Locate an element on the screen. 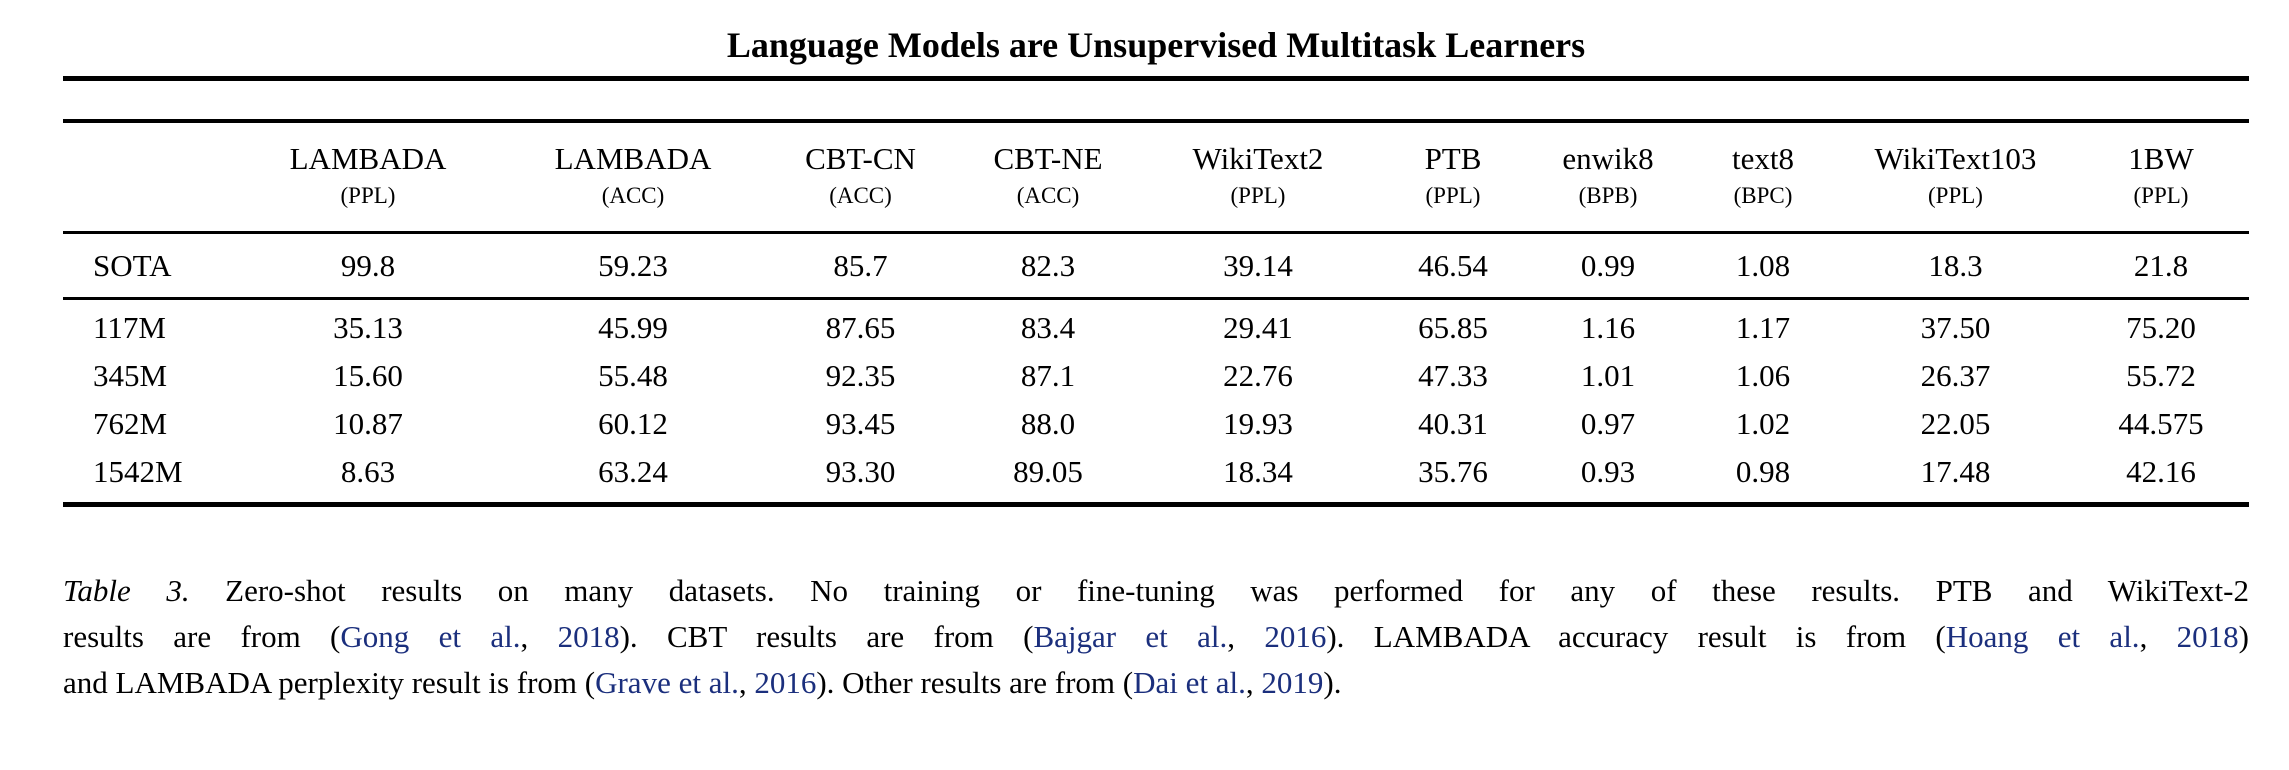 The image size is (2289, 770). row-label: 117M is located at coordinates (129, 327).